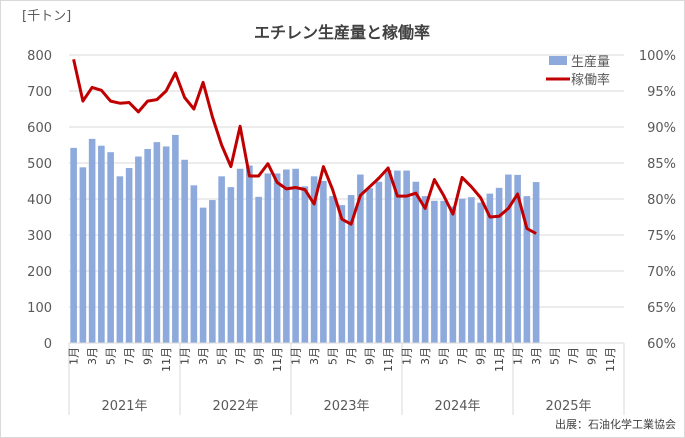 This screenshot has height=438, width=685. Describe the element at coordinates (48, 344) in the screenshot. I see `left-tick-label: 0` at that location.